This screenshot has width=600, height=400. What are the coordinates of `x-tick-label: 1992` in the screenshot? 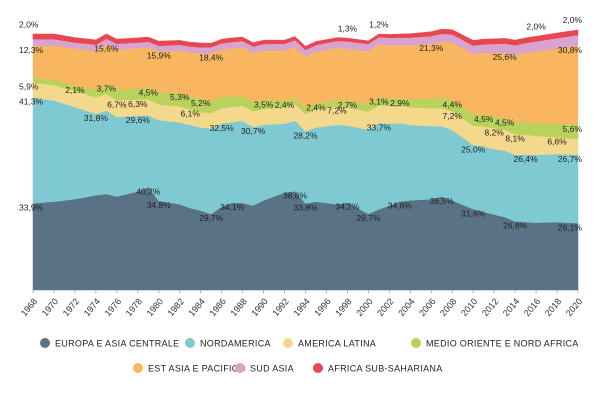 It's located at (280, 307).